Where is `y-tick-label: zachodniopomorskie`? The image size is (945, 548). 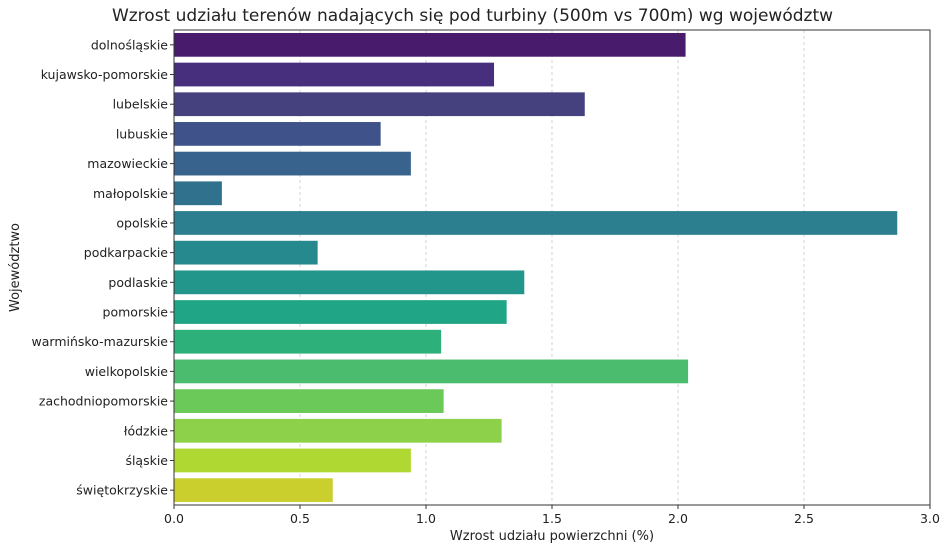
y-tick-label: zachodniopomorskie is located at coordinates (103, 401).